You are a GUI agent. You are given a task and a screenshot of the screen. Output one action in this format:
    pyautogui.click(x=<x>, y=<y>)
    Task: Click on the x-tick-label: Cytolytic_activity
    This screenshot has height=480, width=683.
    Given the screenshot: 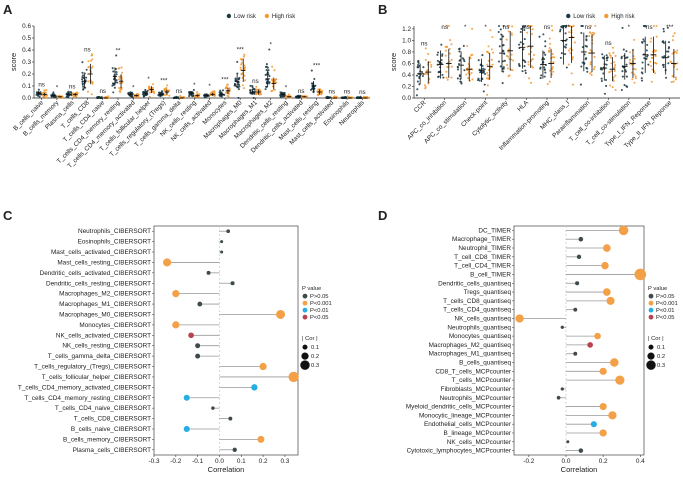 What is the action you would take?
    pyautogui.click(x=490, y=118)
    